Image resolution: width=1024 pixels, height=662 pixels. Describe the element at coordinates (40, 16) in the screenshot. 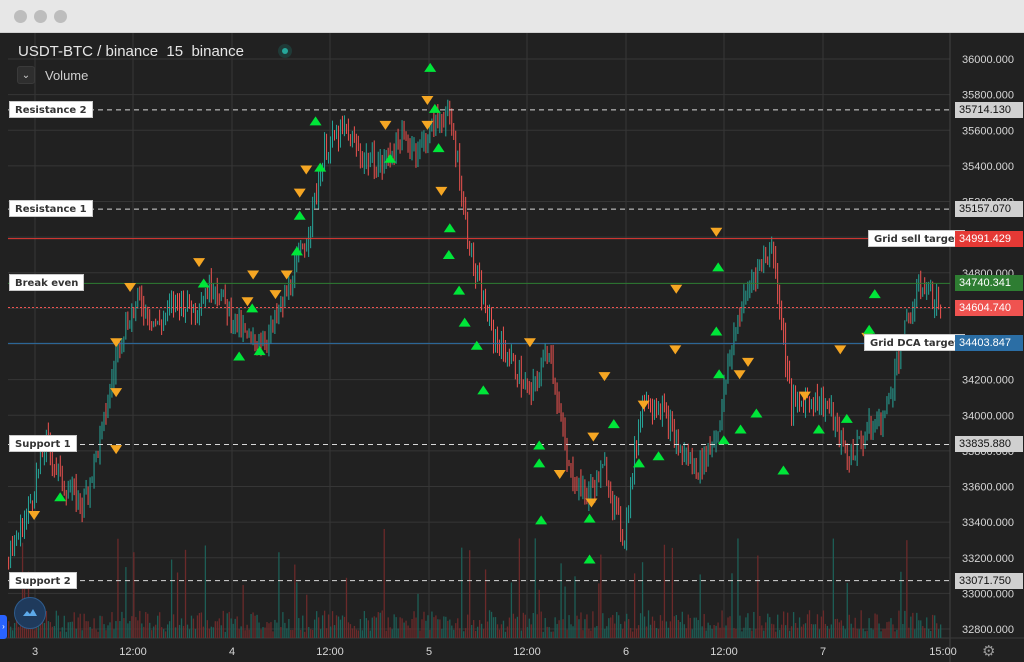

I see `window-minimize-button` at that location.